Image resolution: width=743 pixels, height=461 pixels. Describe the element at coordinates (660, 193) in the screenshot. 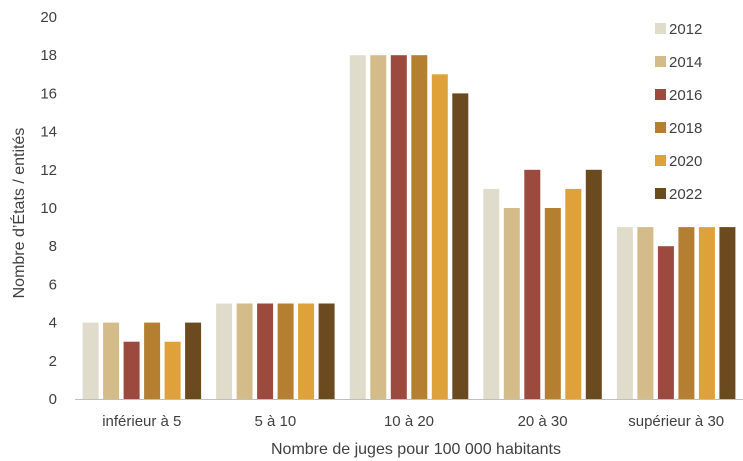

I see `legend-swatch-2022` at that location.